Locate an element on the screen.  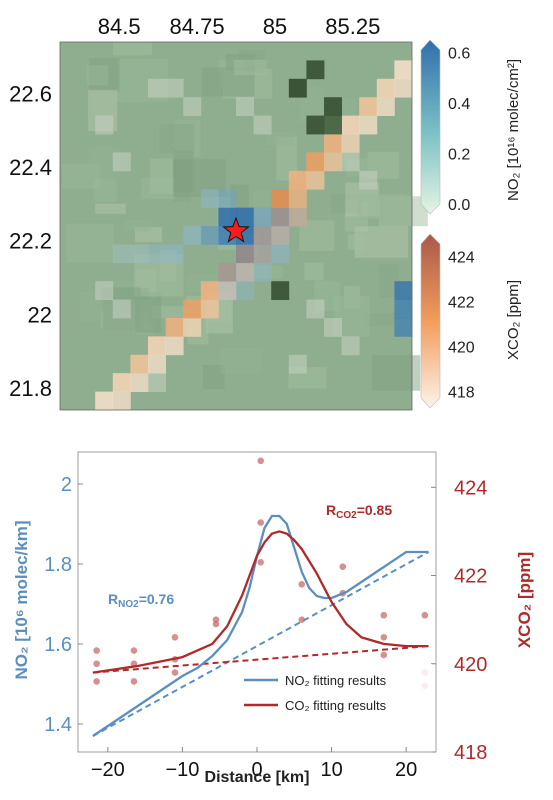
star-icon is located at coordinates (236, 229).